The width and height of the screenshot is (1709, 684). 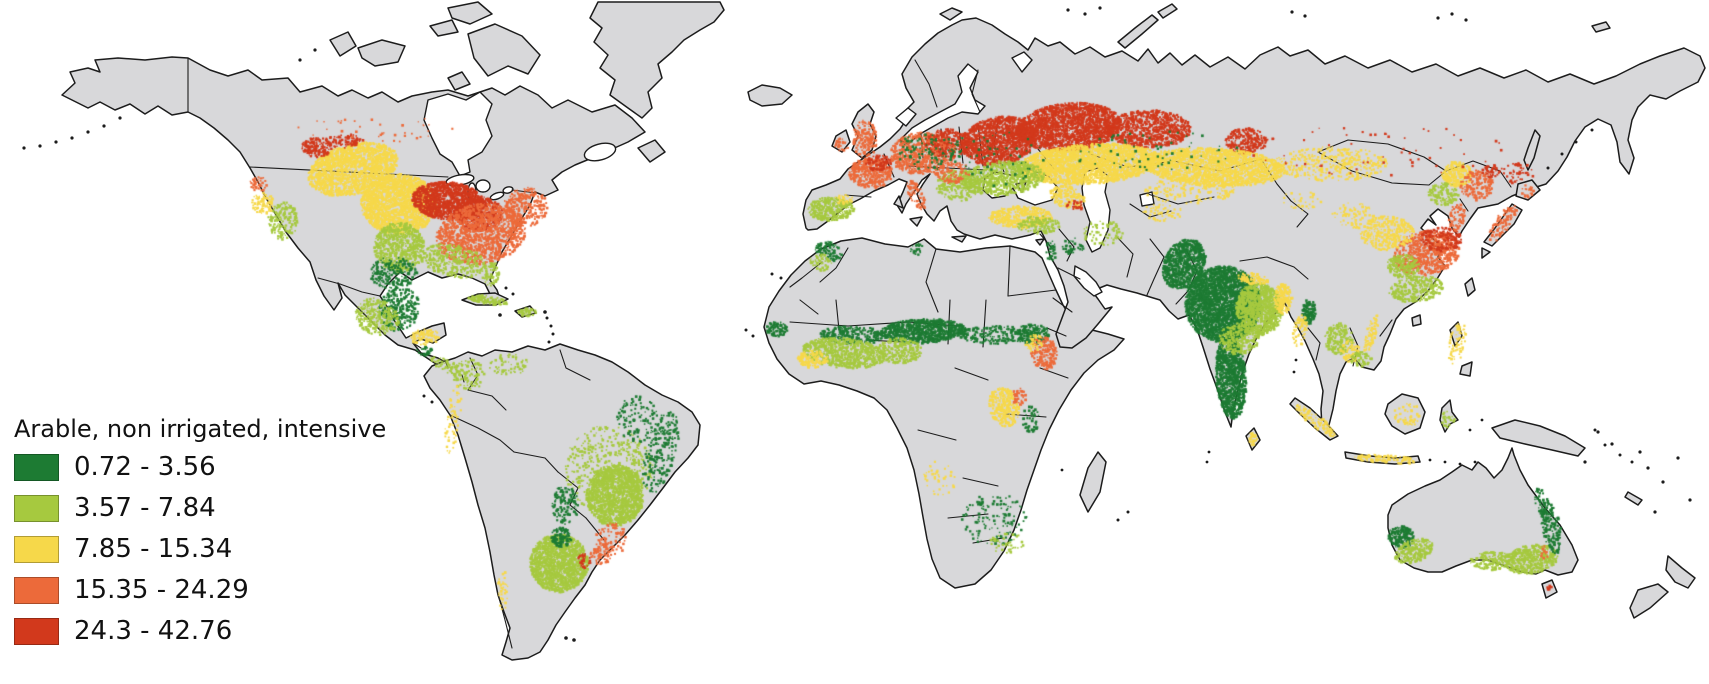 I want to click on legend-class-label: 24.3 - 42.76, so click(x=153, y=631).